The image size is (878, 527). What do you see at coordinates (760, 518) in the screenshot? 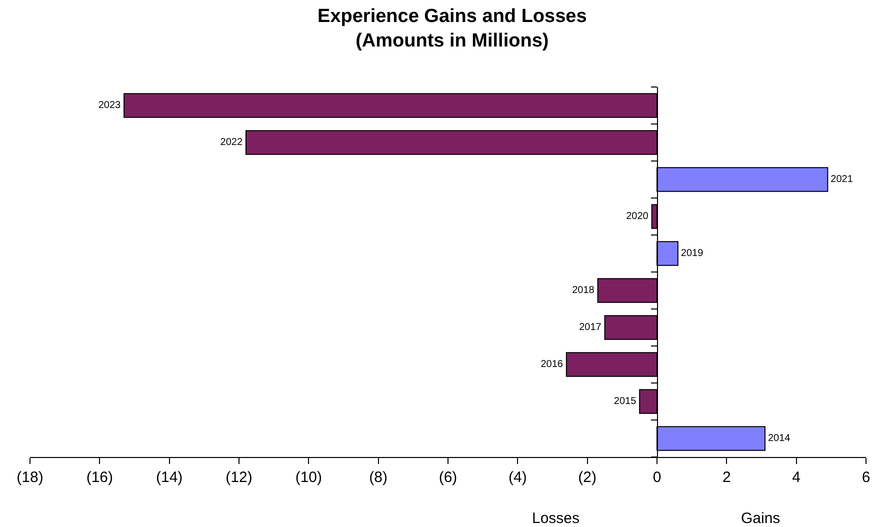
I see `text: Gains` at bounding box center [760, 518].